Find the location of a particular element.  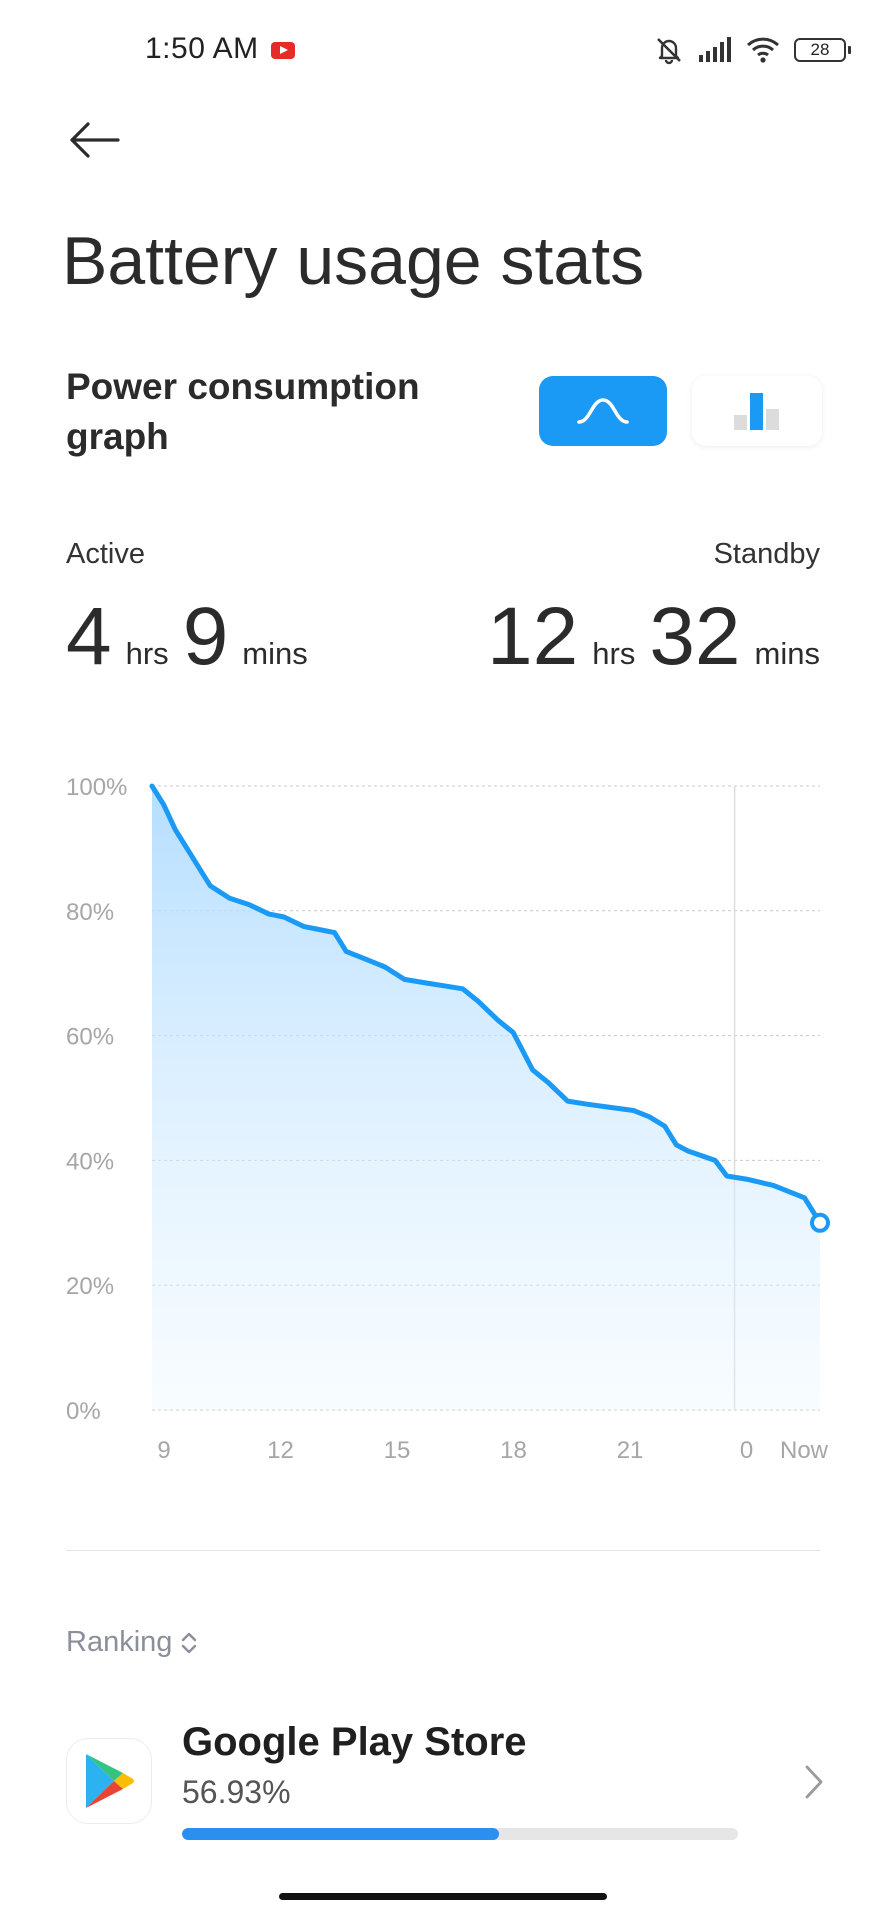

ranking-item-google-play-store: Google Play Store 56.93% is located at coordinates (446, 1780).